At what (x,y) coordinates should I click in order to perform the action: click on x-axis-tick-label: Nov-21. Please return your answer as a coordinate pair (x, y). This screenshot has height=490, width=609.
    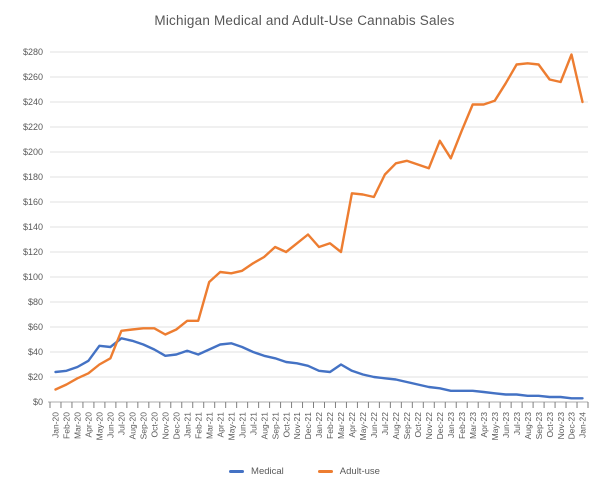
    Looking at the image, I should click on (297, 426).